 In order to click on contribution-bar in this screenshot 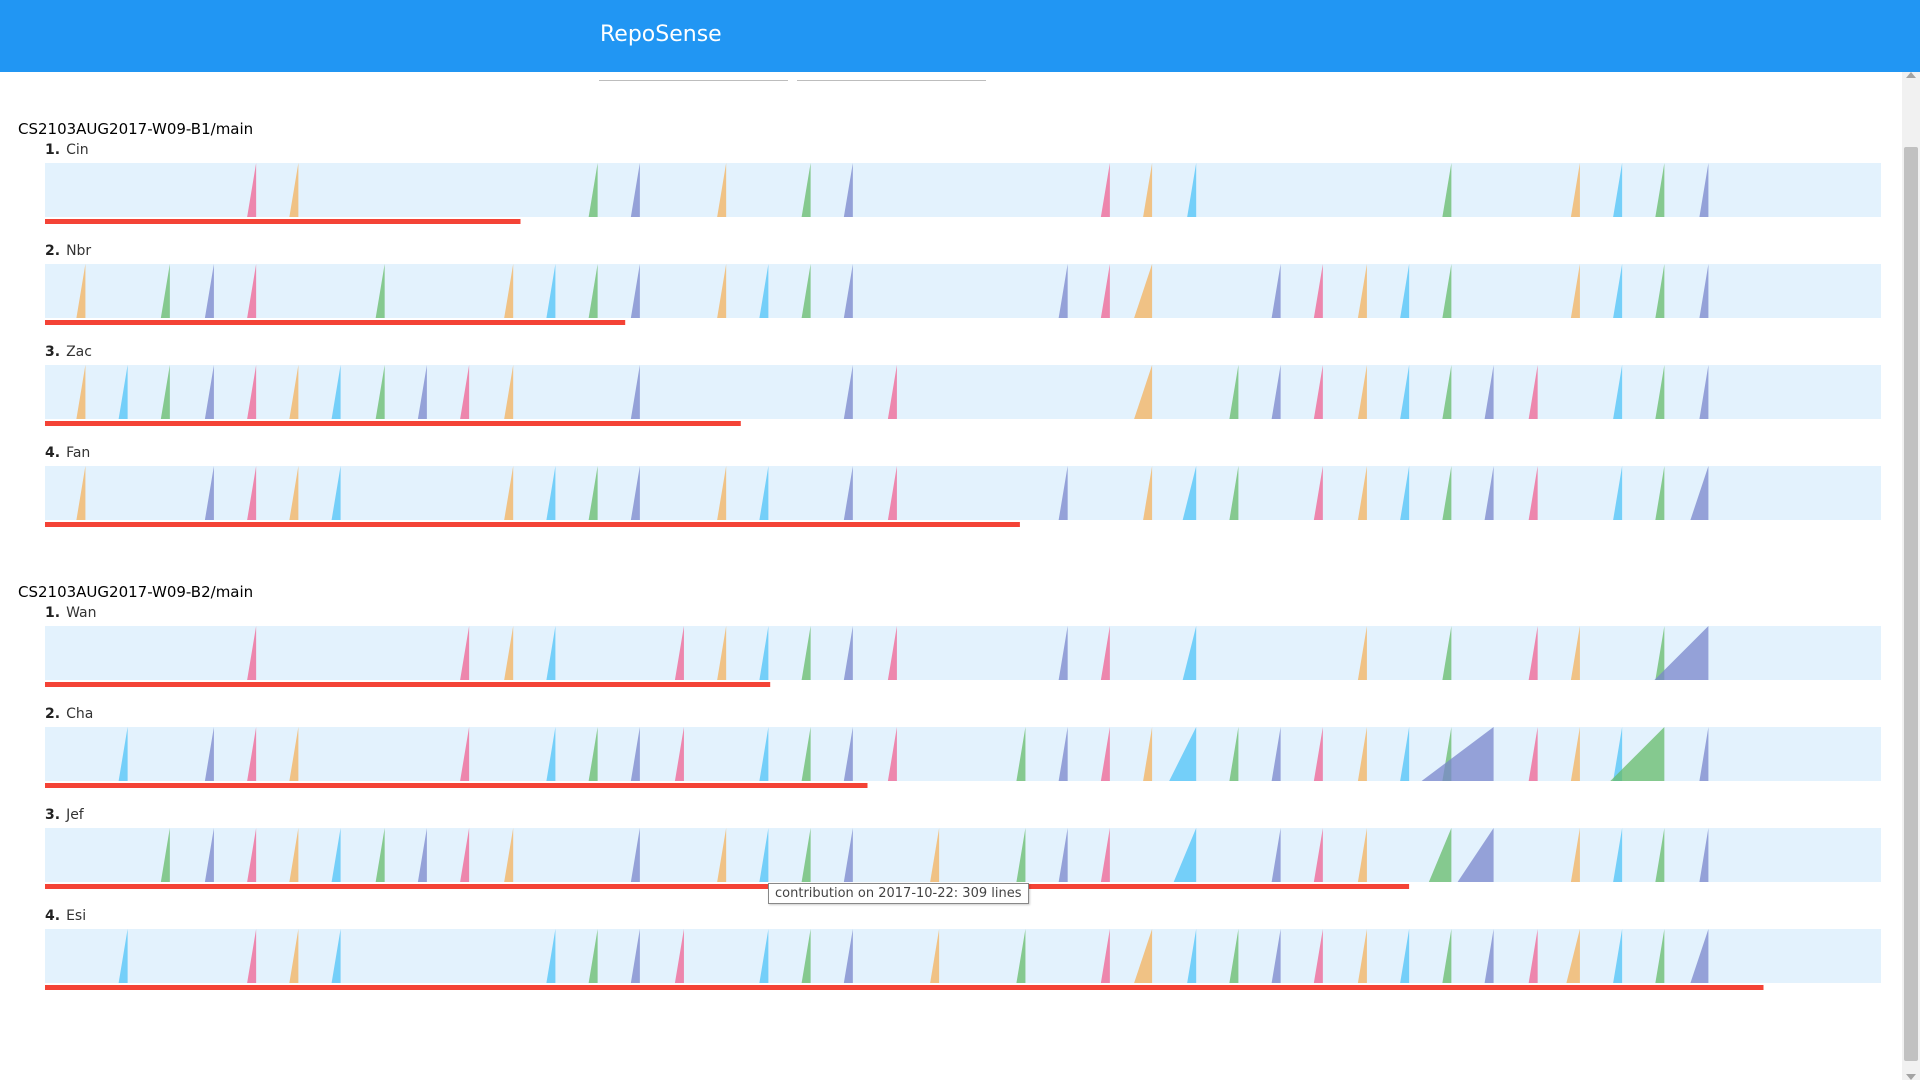, I will do `click(904, 987)`.